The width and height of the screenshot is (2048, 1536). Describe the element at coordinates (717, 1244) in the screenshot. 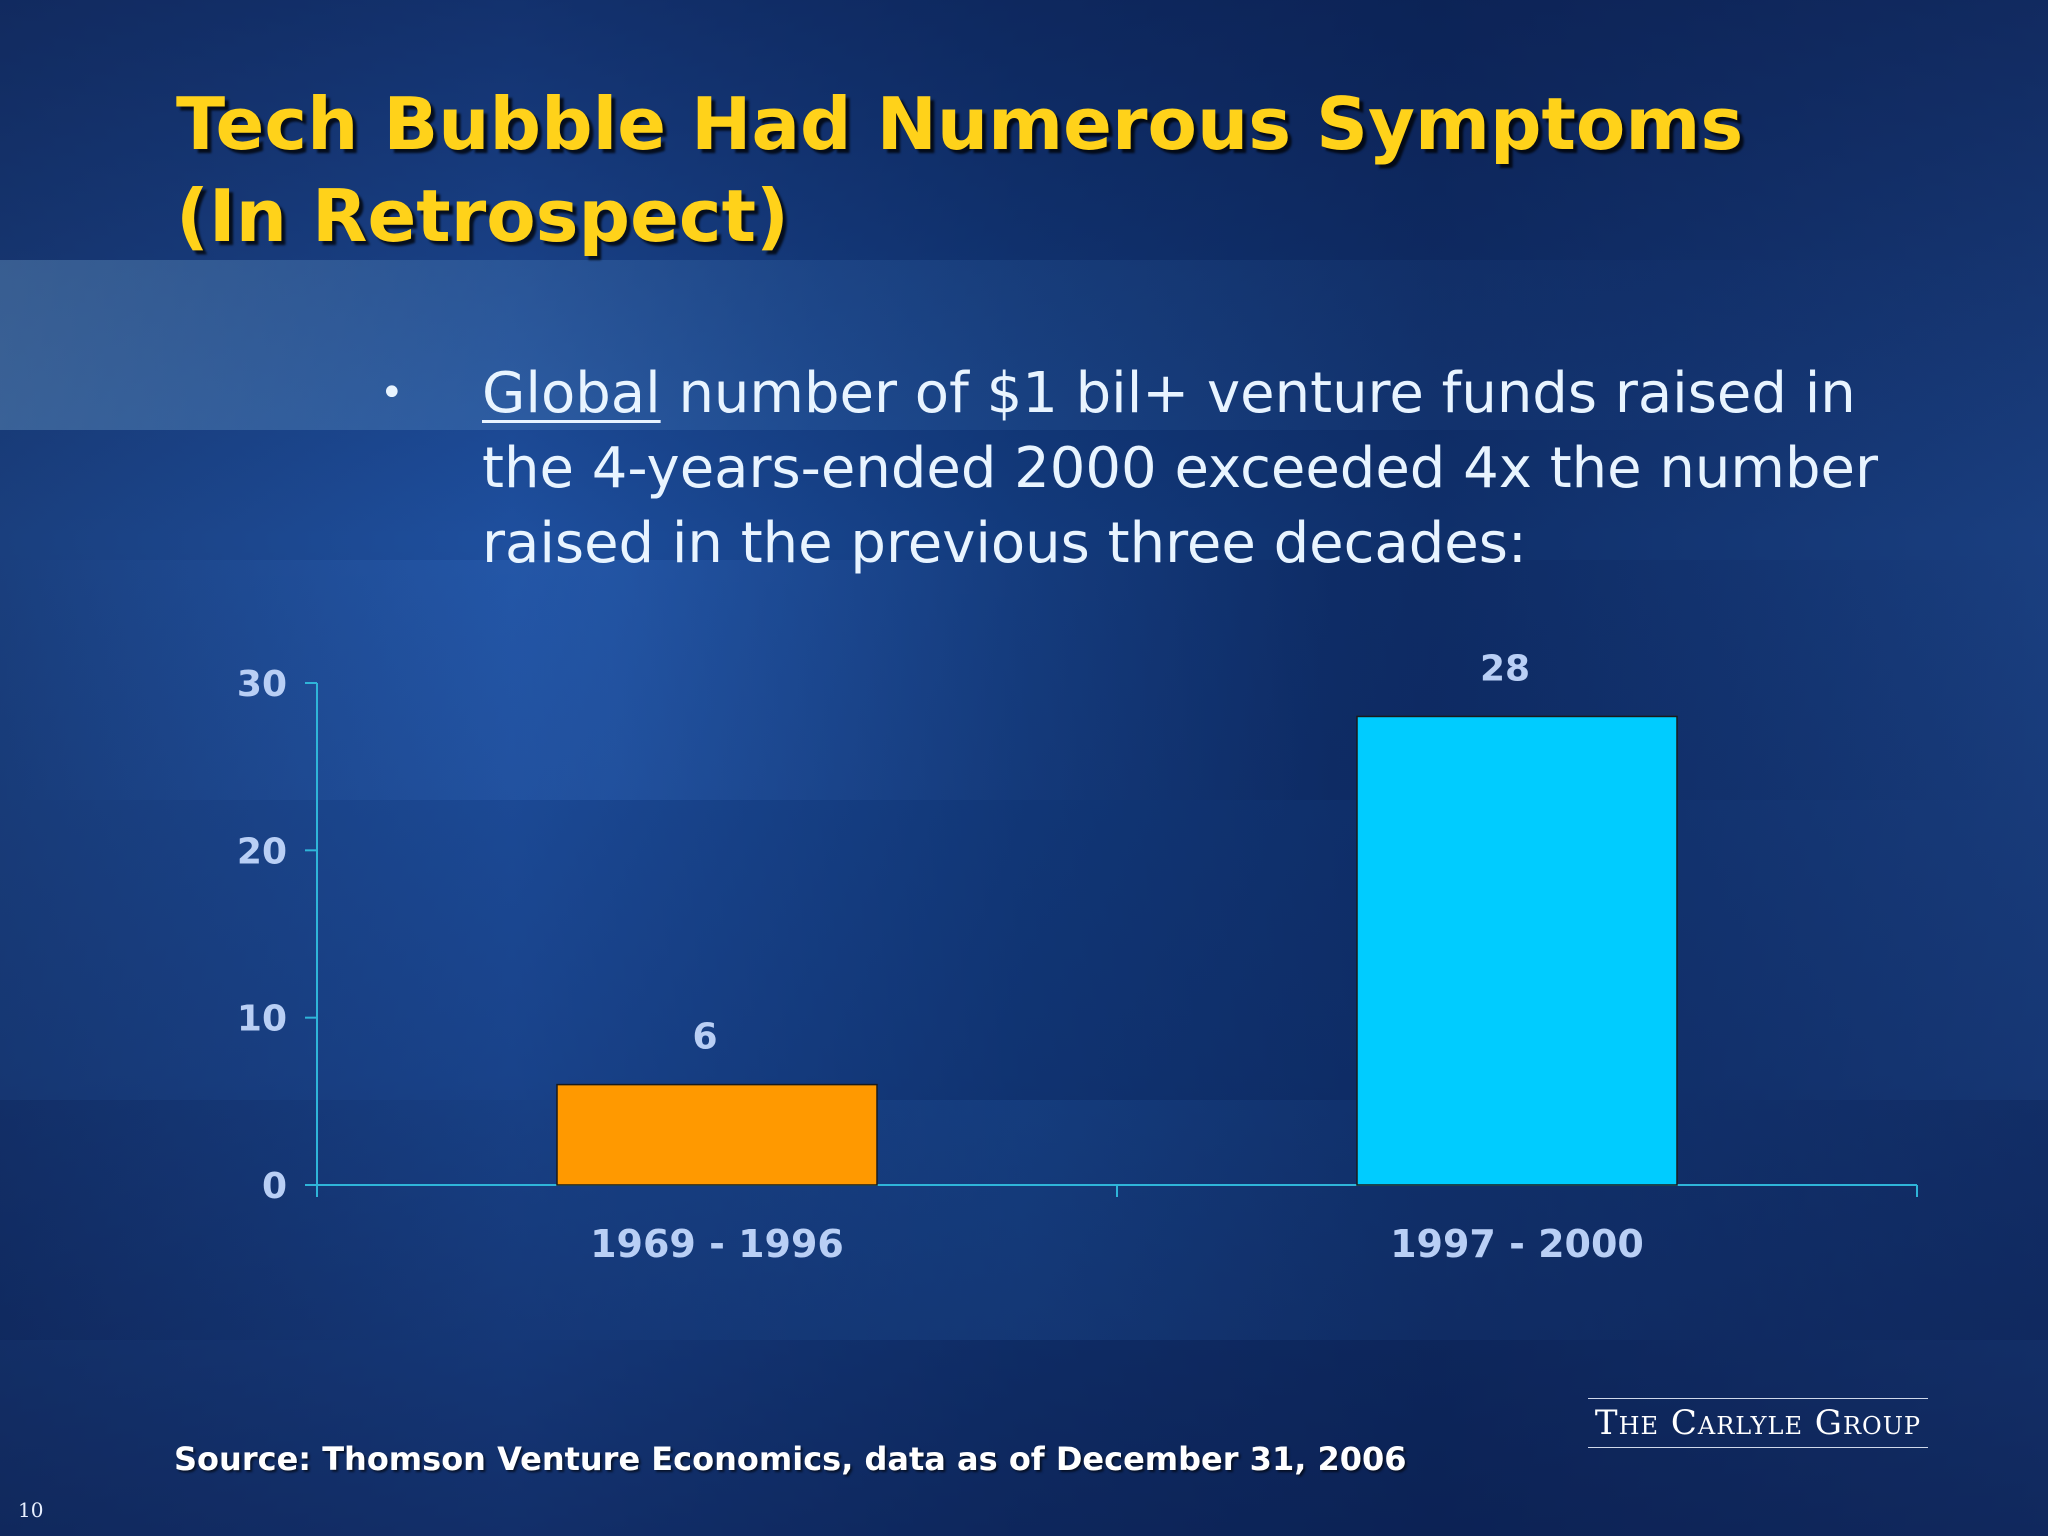

I see `category-label: 1969 - 1996` at that location.